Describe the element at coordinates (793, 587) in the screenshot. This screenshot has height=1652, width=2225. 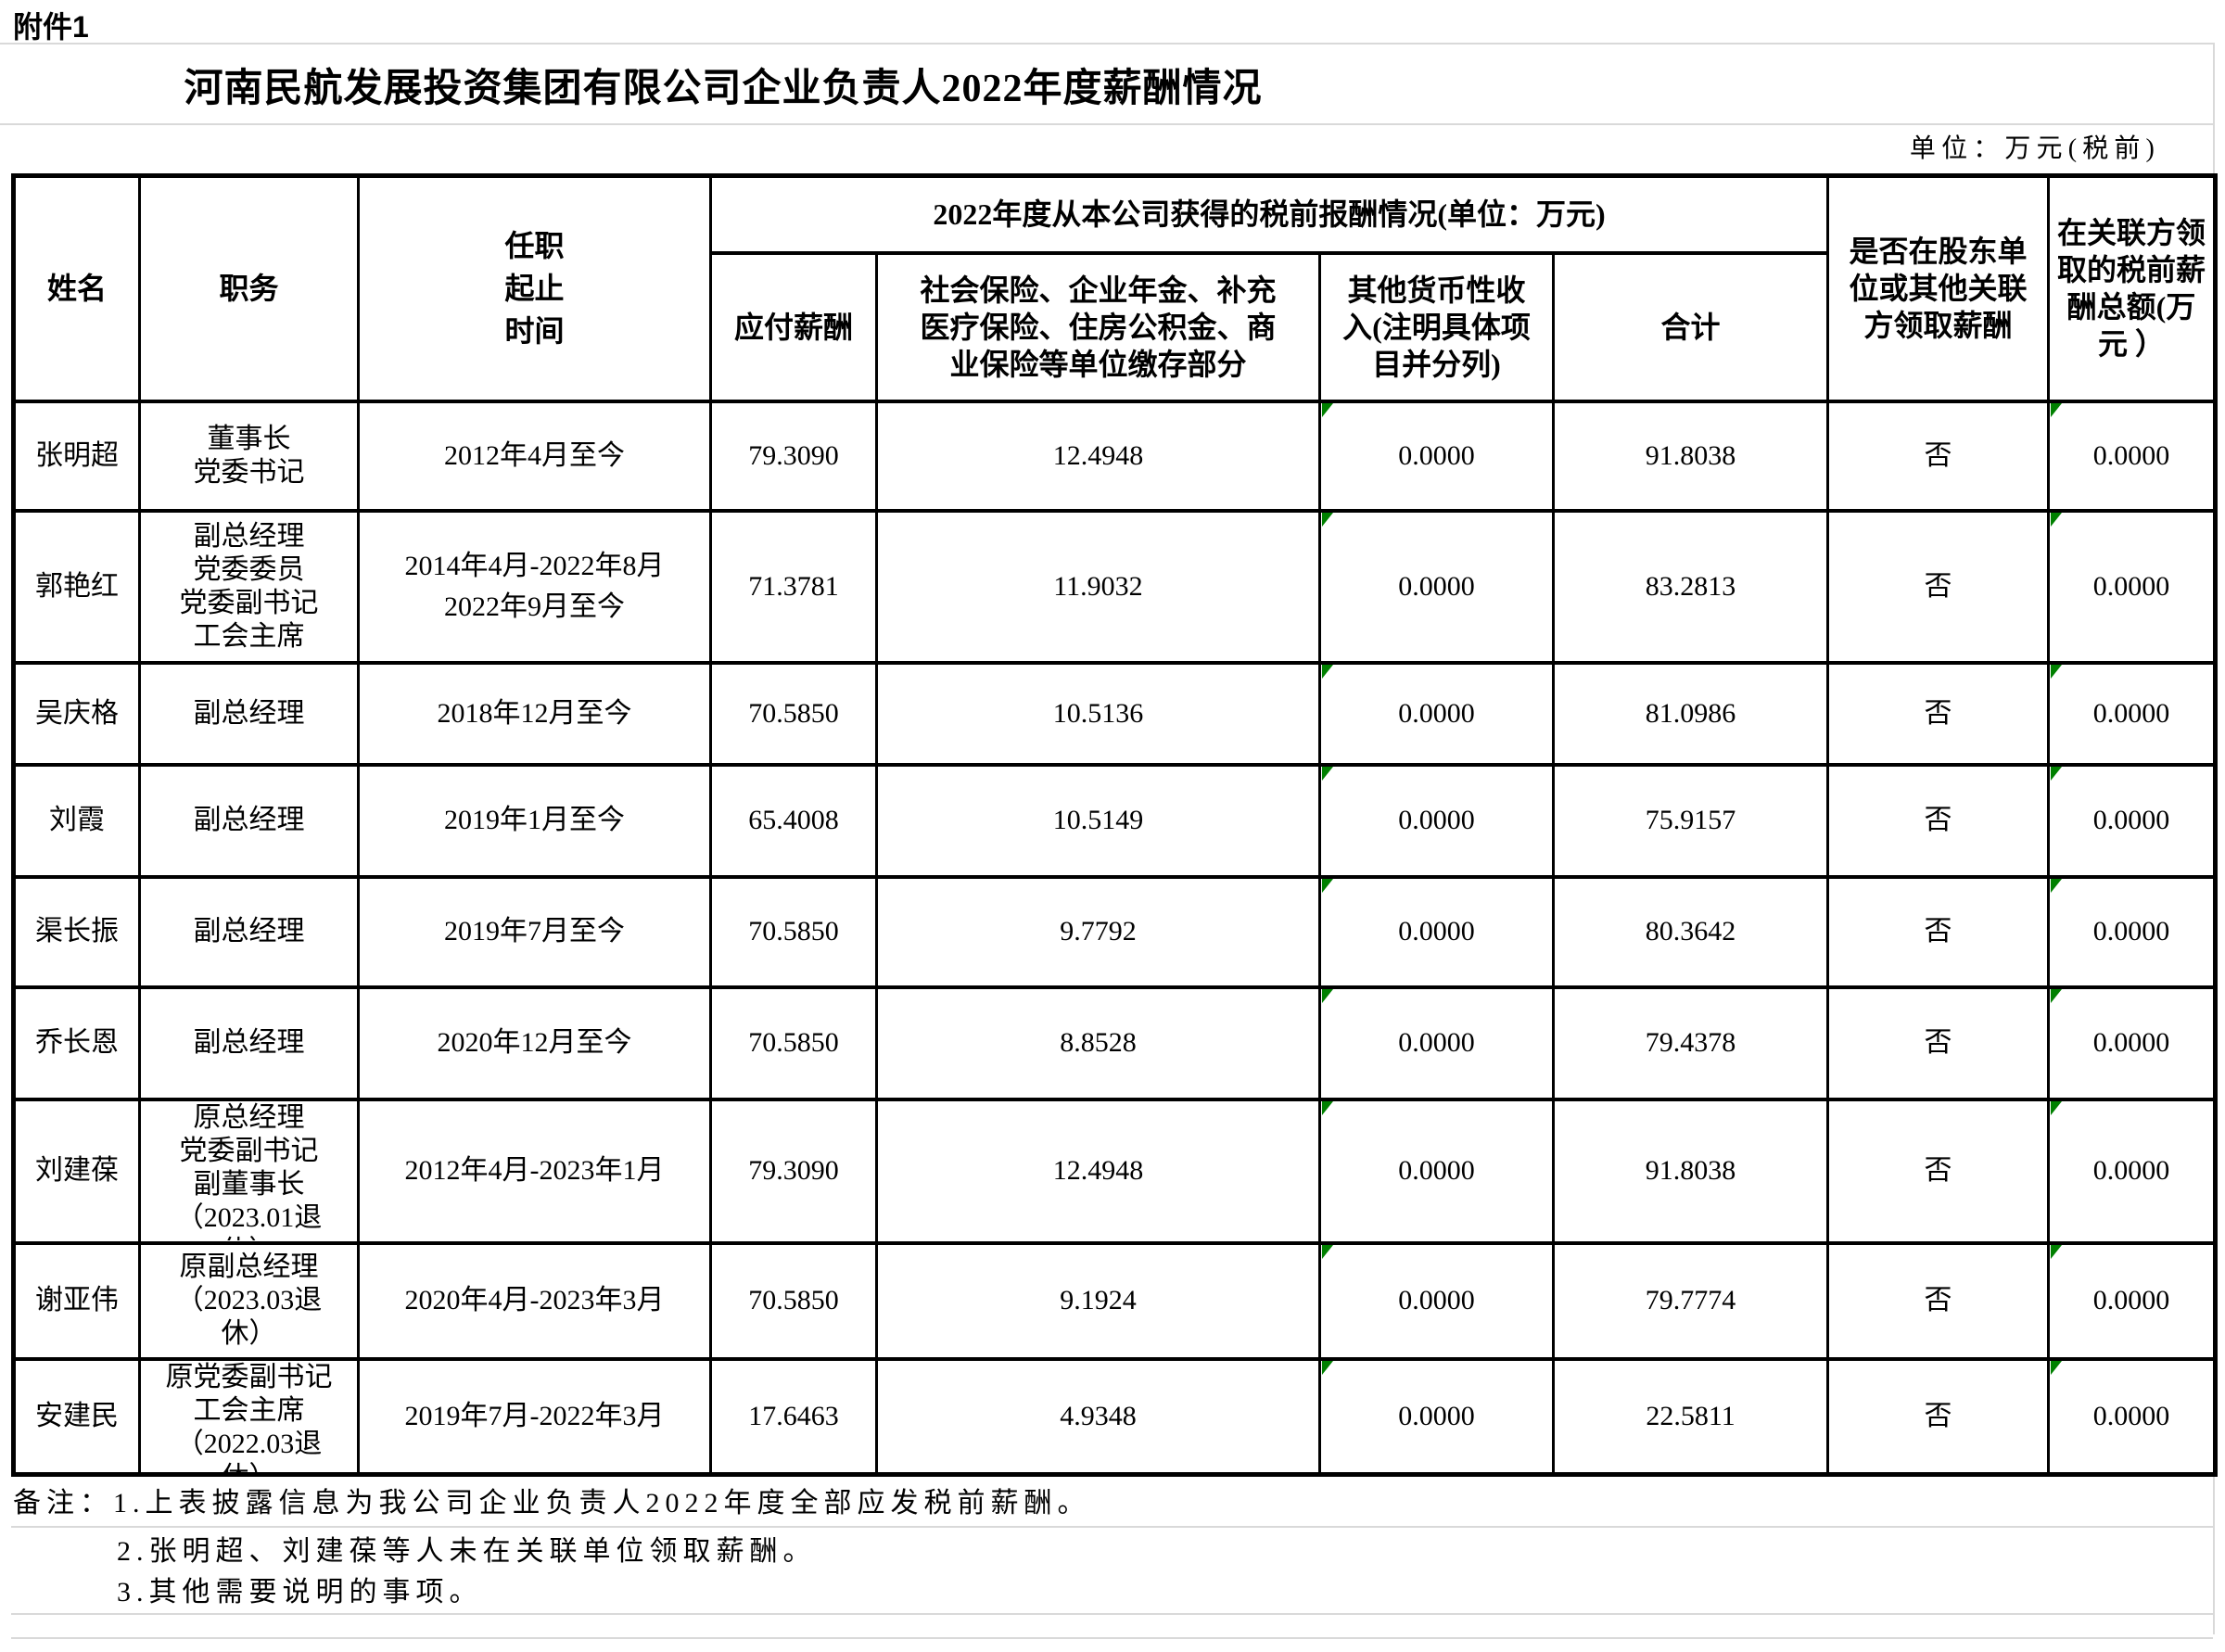
I see `cell-payable: 71.3781` at that location.